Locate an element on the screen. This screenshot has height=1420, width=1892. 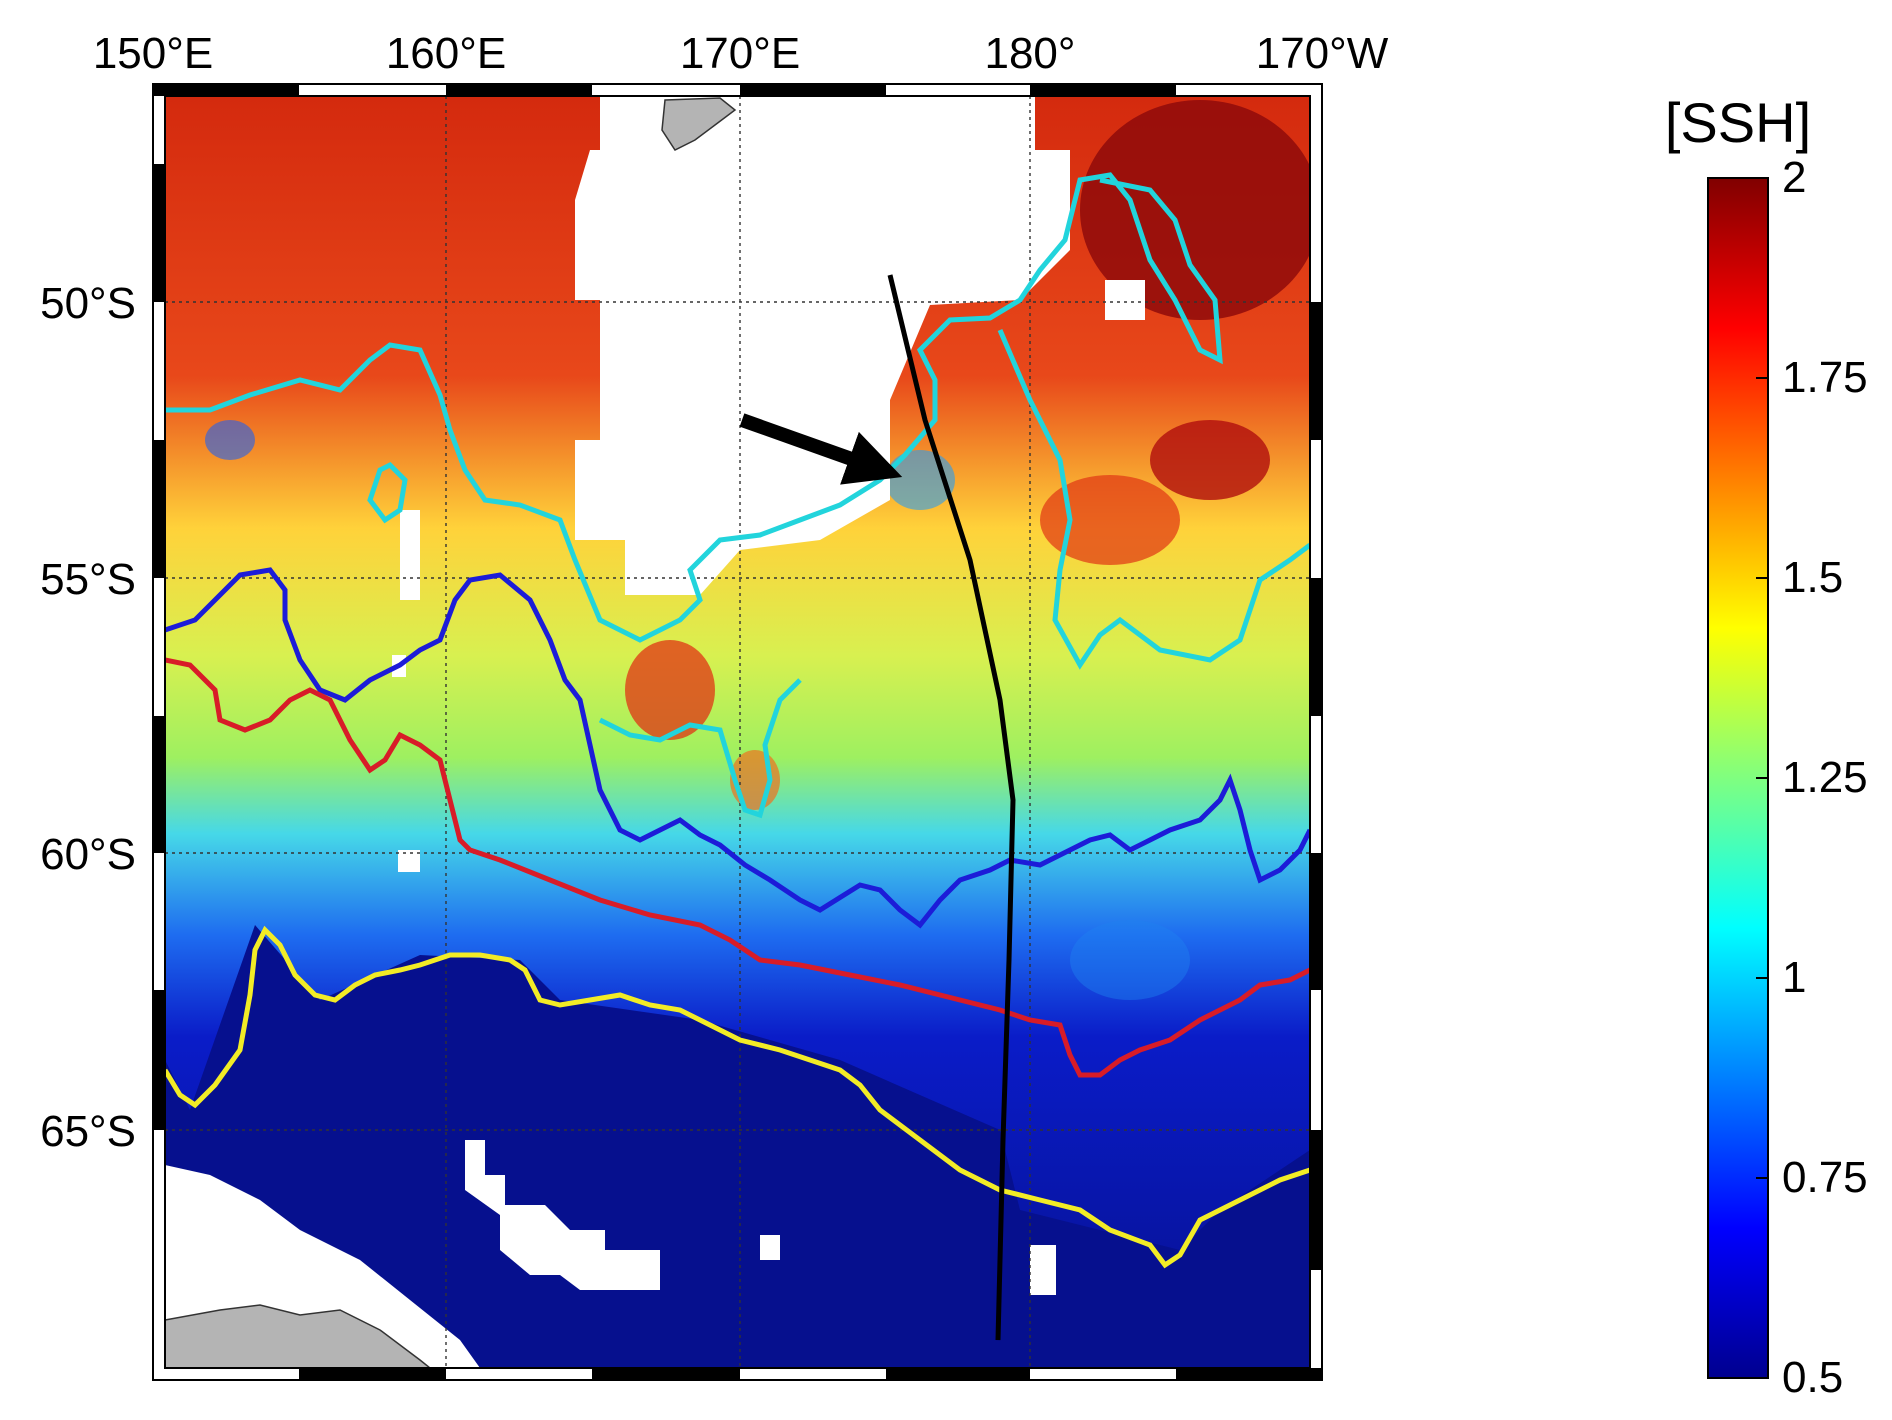
colorbar-tick-label: 1.5 is located at coordinates (1812, 577).